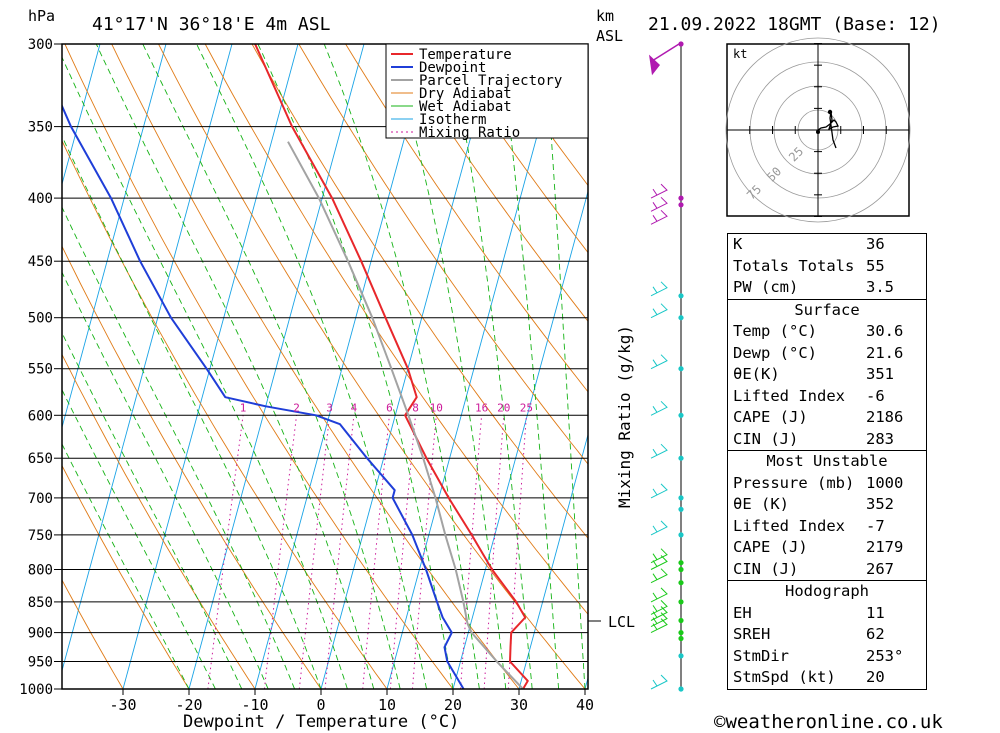 The height and width of the screenshot is (733, 1000). I want to click on x-tick-label: 20, so click(453, 705).